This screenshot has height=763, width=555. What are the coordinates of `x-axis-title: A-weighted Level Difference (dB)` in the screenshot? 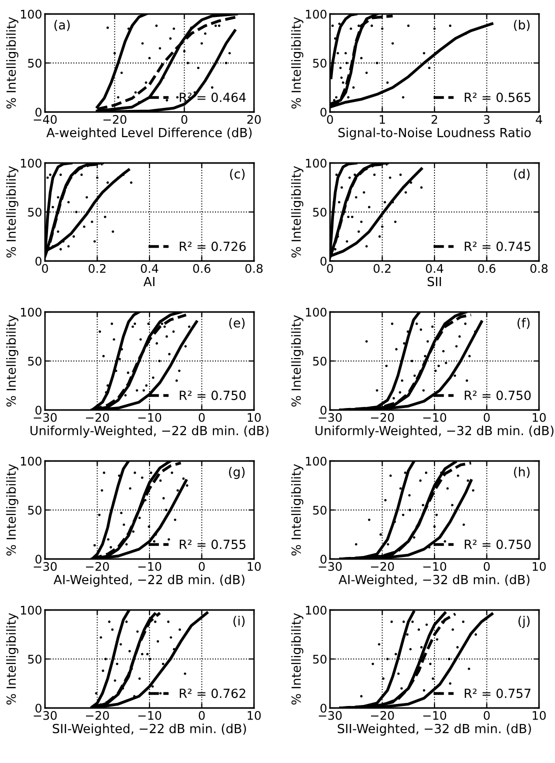 It's located at (149, 134).